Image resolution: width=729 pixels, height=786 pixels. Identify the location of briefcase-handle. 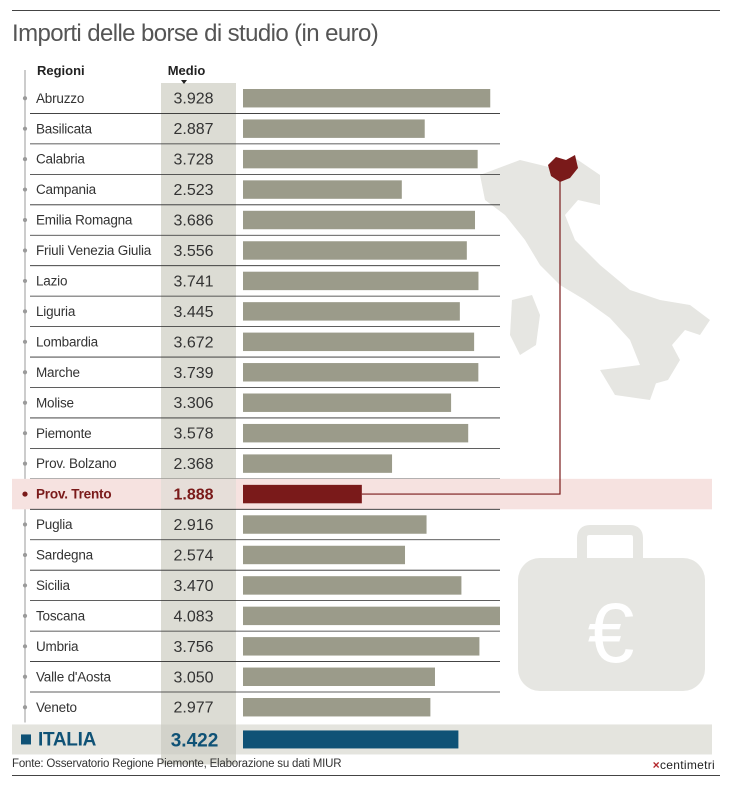
(610, 542).